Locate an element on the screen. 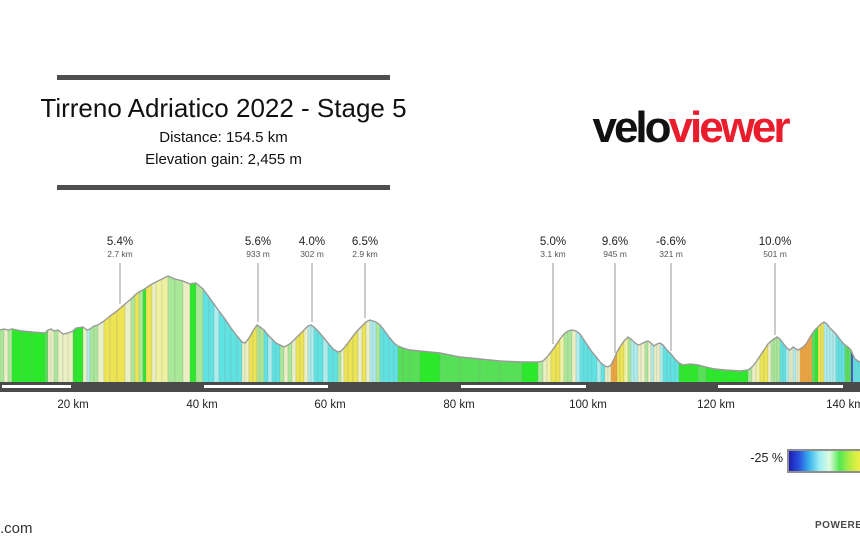 The width and height of the screenshot is (860, 546). climb-distance: 945 m is located at coordinates (615, 254).